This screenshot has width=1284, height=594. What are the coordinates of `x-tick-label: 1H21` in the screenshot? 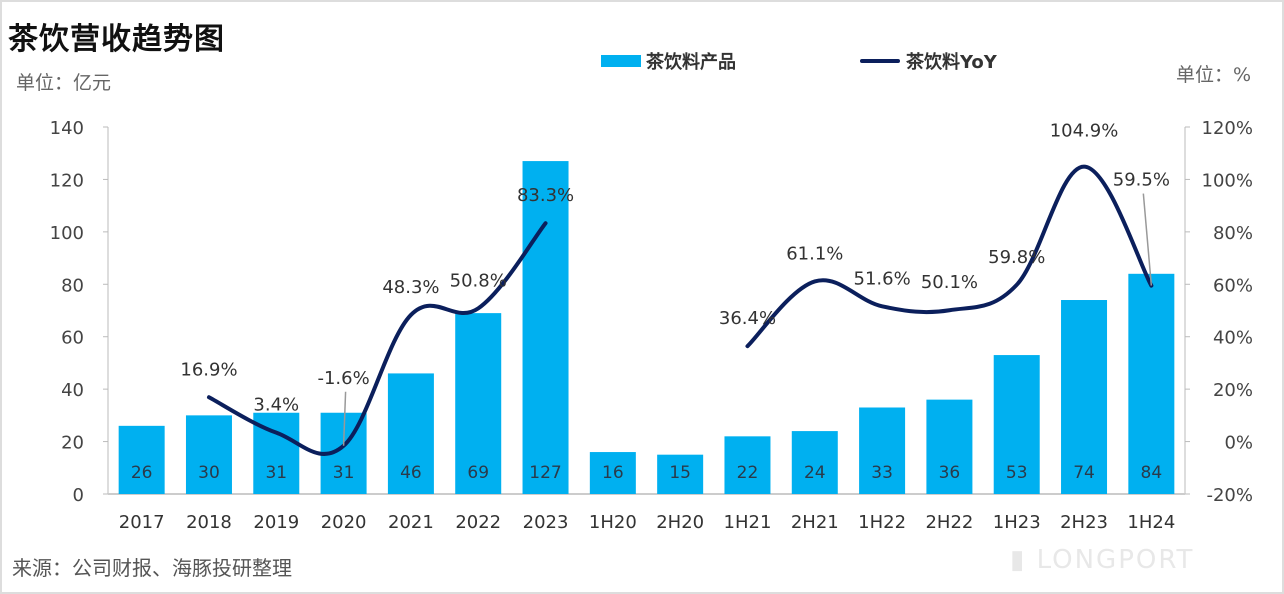 It's located at (748, 522).